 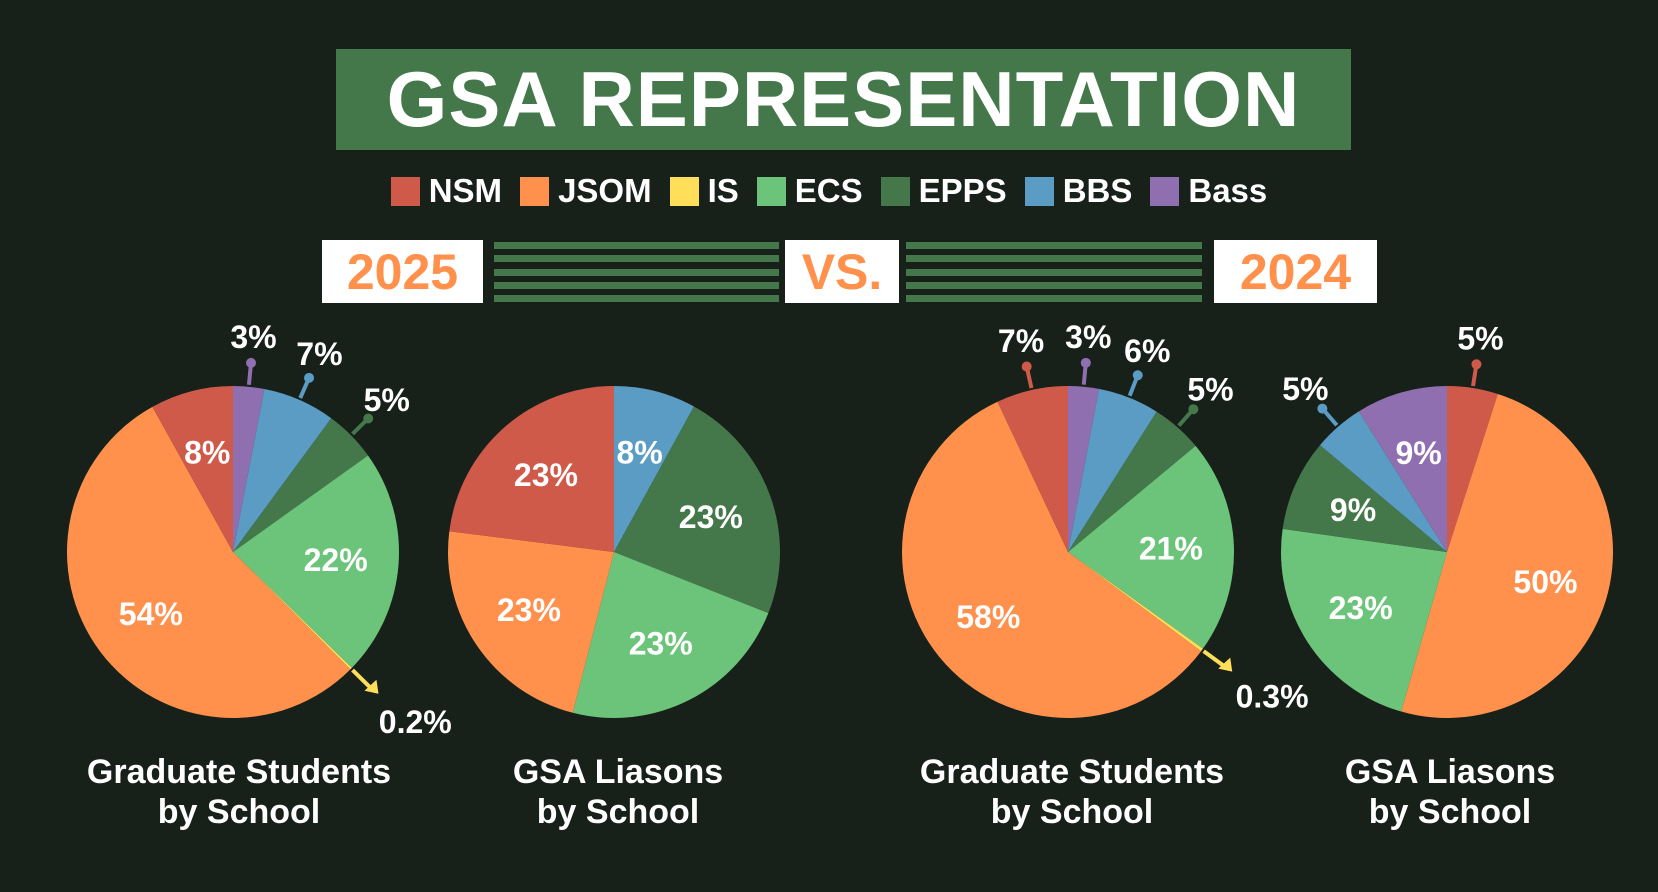 I want to click on pie-label-jsom: 23%, so click(x=529, y=610).